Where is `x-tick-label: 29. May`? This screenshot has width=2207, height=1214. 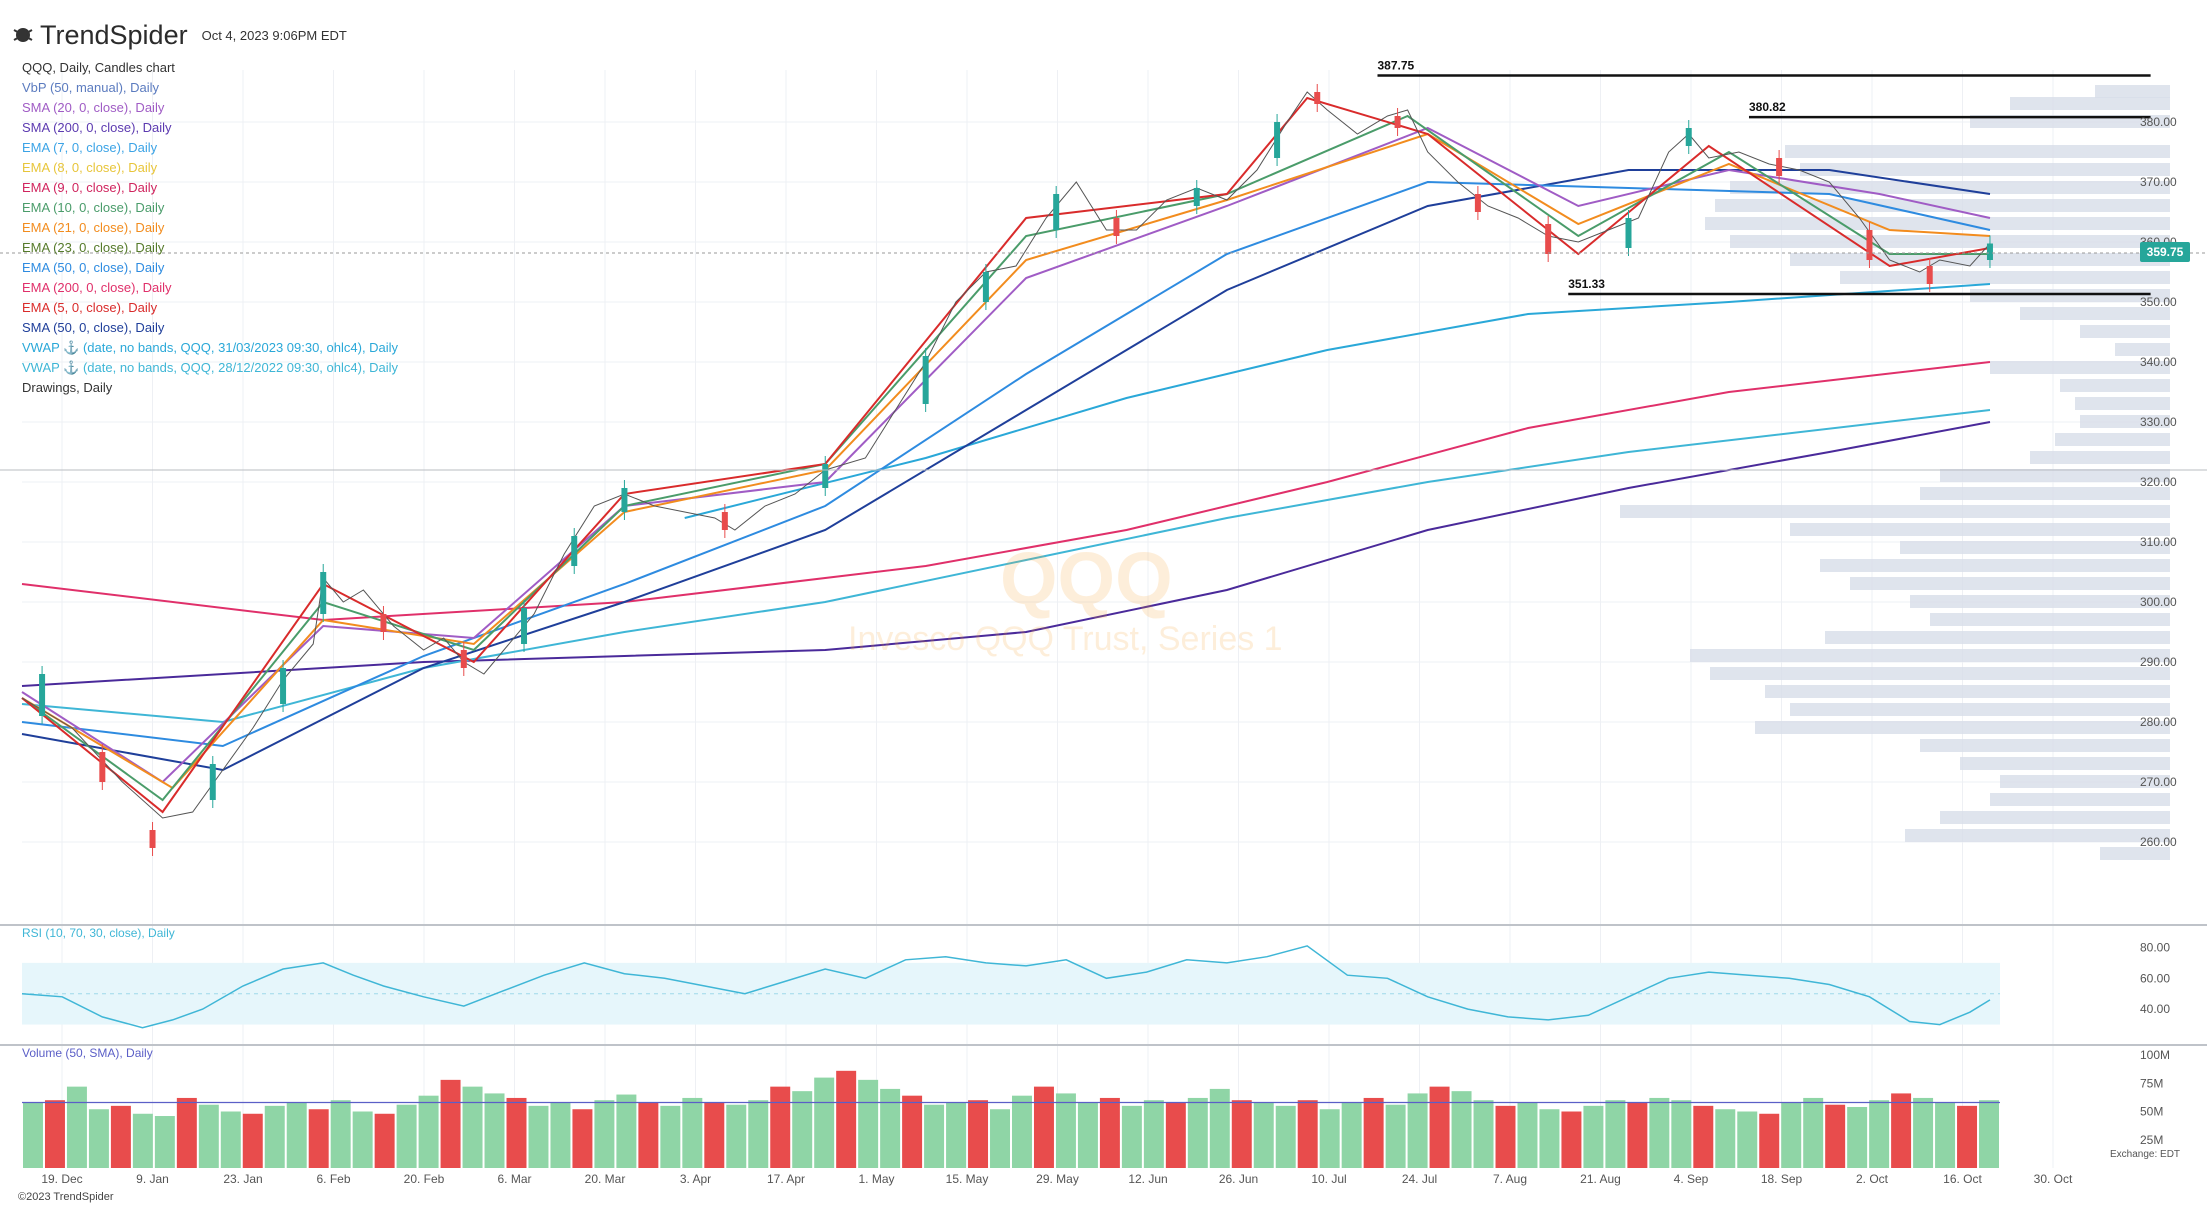 x-tick-label: 29. May is located at coordinates (1057, 1179).